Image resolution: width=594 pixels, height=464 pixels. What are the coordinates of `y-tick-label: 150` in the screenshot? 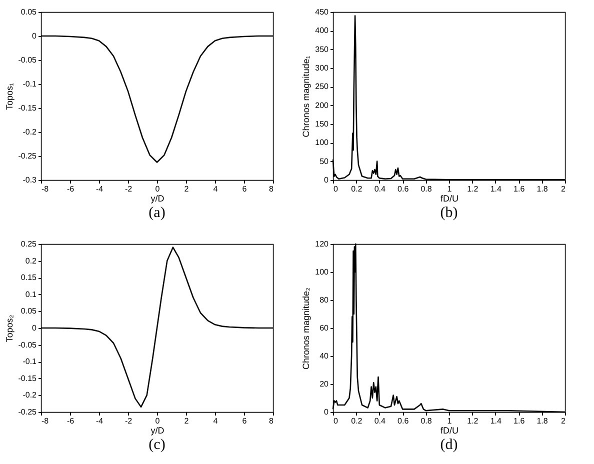 It's located at (322, 124).